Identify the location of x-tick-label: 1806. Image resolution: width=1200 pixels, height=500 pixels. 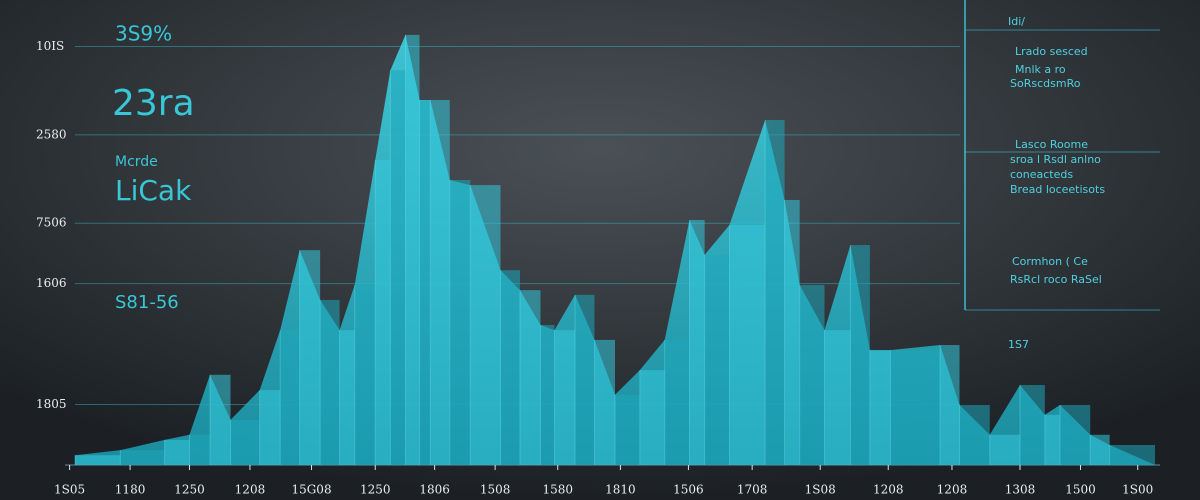
(434, 490).